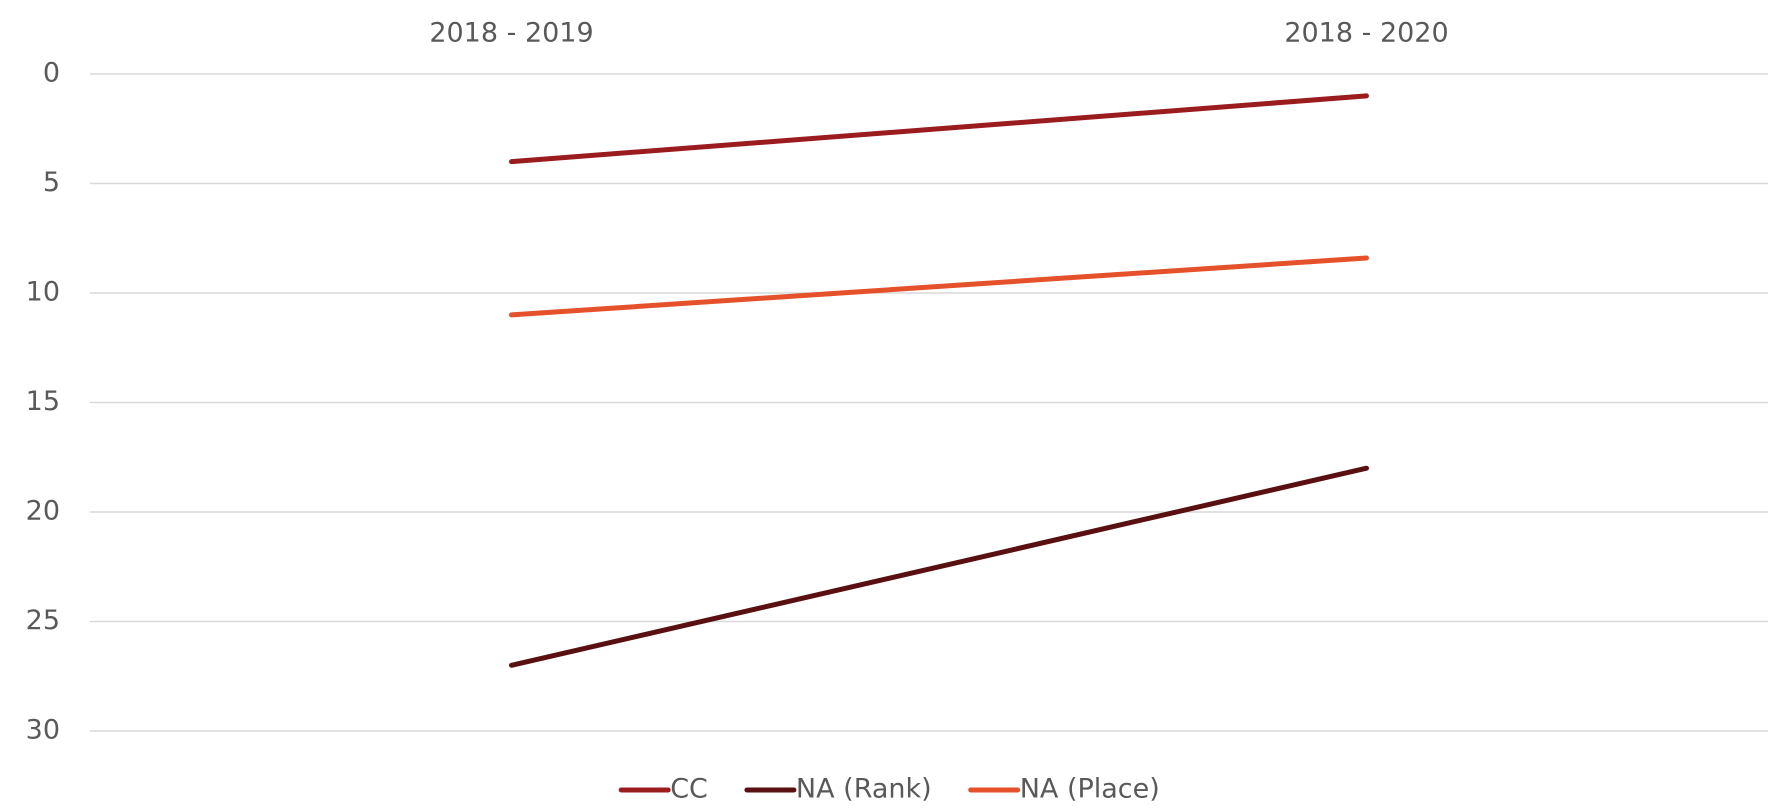  I want to click on legend-label: NA (Place), so click(1090, 789).